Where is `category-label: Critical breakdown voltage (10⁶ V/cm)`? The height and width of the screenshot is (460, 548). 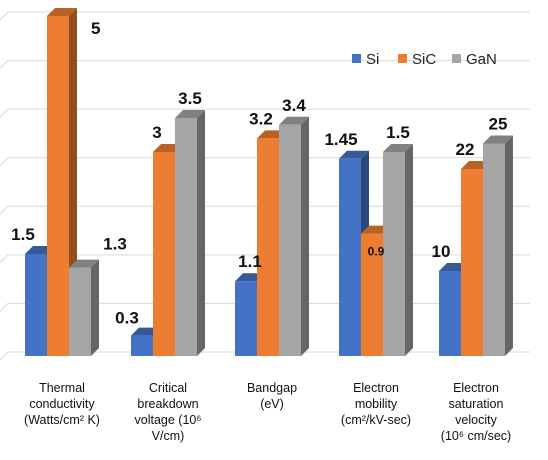 category-label: Critical breakdown voltage (10⁶ V/cm) is located at coordinates (168, 412).